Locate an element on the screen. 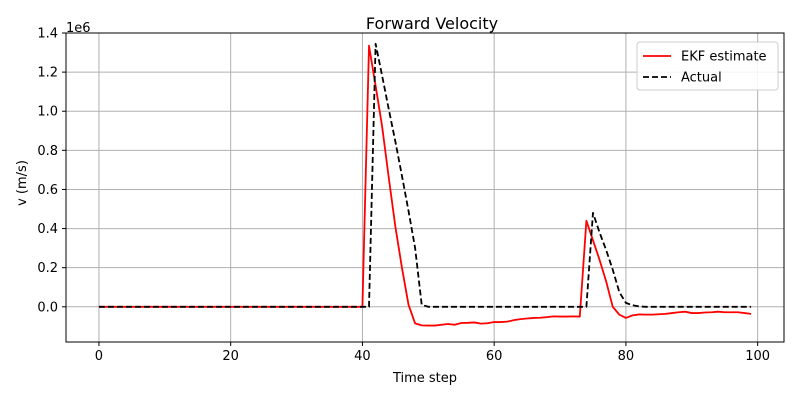 The image size is (800, 400). y-tick-label: 1.0 is located at coordinates (47, 112).